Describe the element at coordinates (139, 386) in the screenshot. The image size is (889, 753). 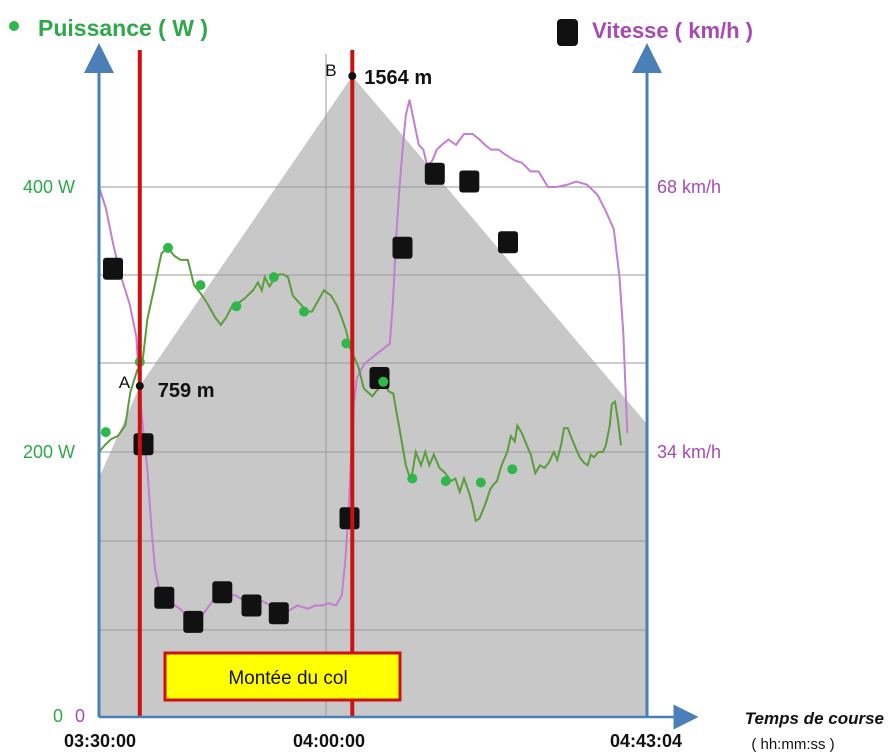
I see `point-a-marker` at that location.